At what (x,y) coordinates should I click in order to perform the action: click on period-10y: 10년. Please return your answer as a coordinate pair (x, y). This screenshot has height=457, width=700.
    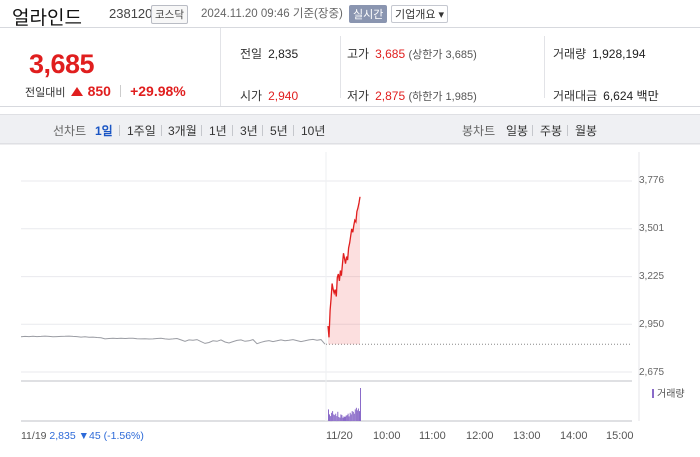
    Looking at the image, I should click on (313, 131).